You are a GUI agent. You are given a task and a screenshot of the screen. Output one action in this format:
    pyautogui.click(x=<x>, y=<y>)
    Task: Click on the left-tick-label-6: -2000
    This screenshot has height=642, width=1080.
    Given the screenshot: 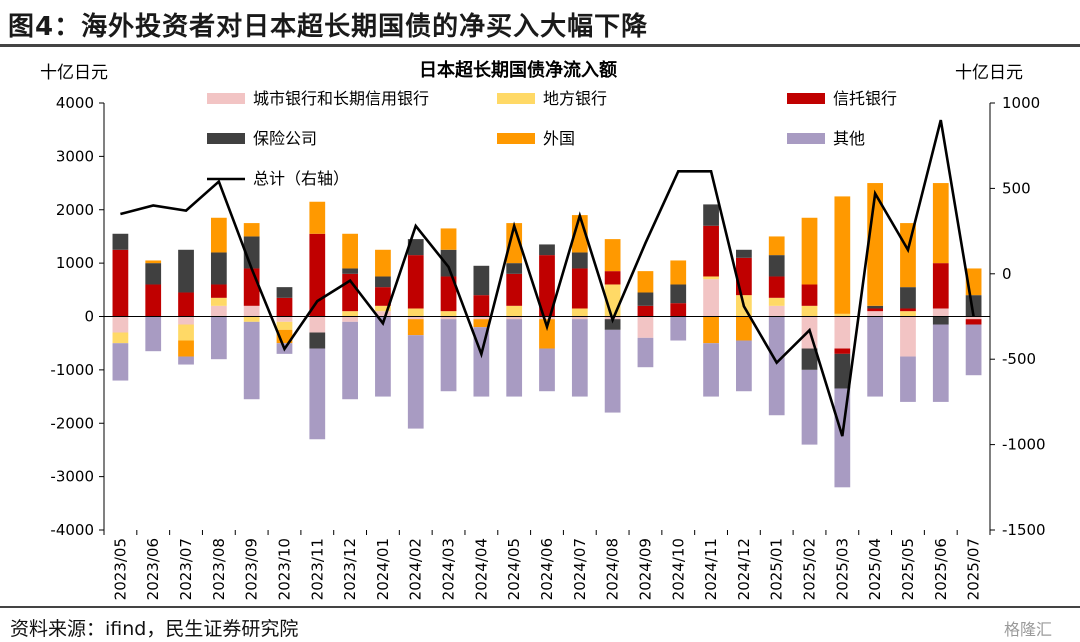 What is the action you would take?
    pyautogui.click(x=72, y=423)
    